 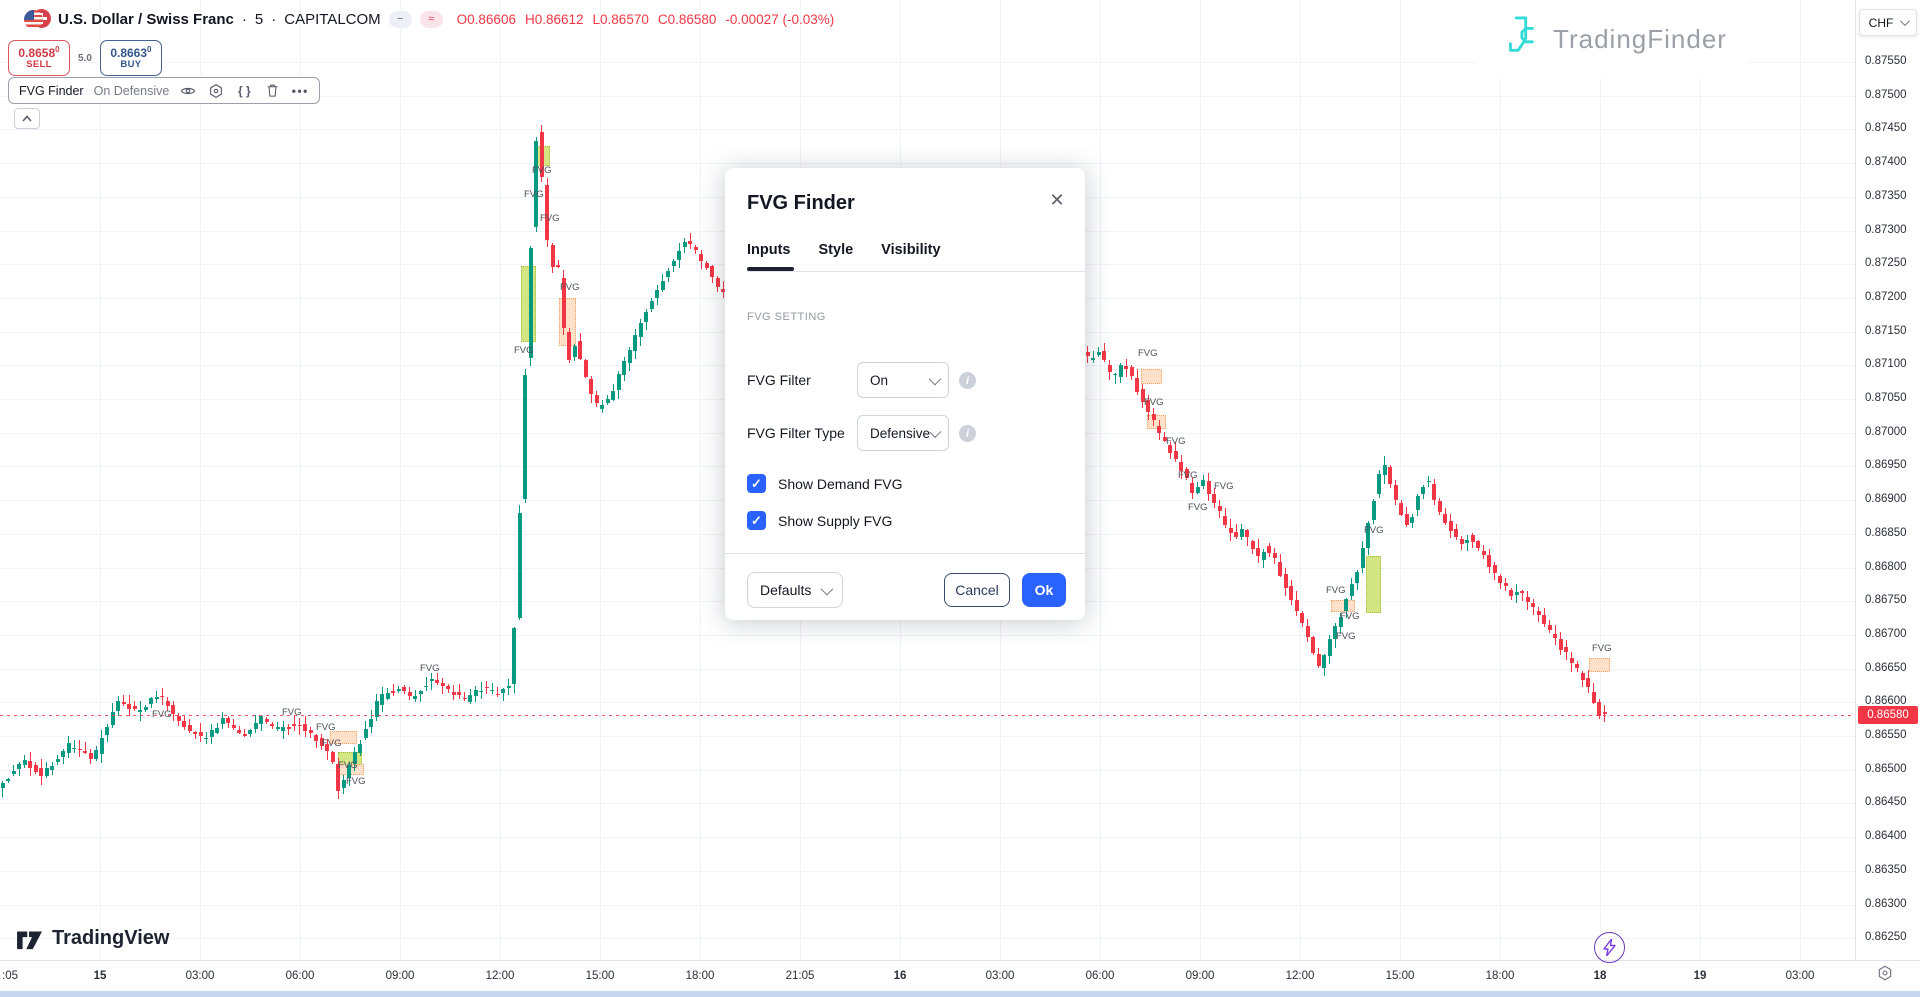 I want to click on price-label: 0.86600, so click(x=1886, y=701).